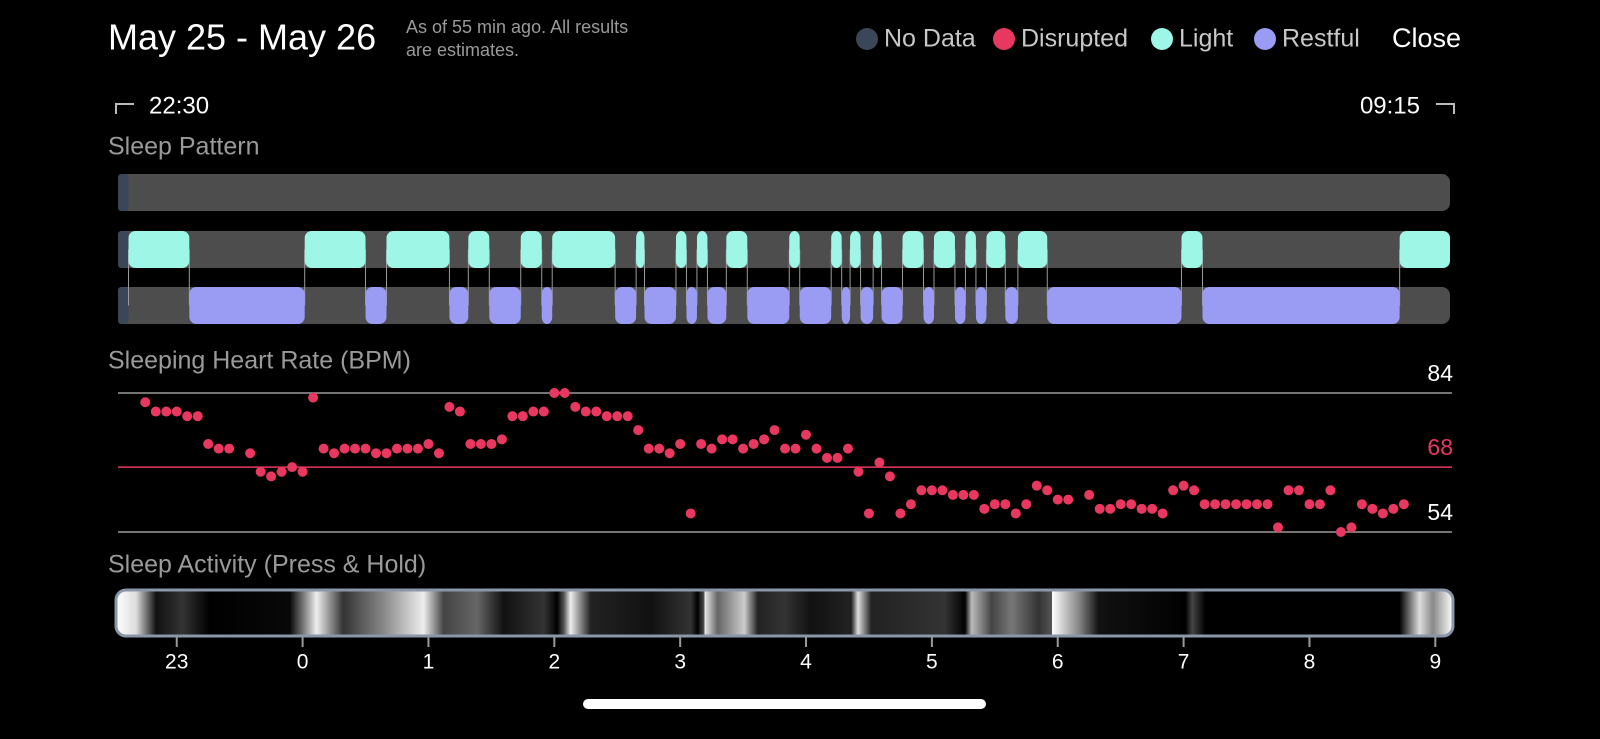 This screenshot has width=1600, height=739. Describe the element at coordinates (1426, 38) in the screenshot. I see `close-button: Close` at that location.